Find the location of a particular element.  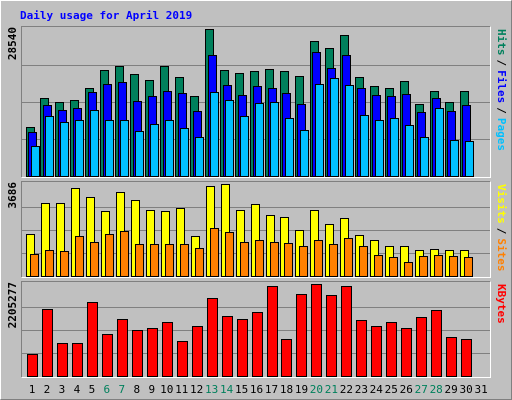

x-tick-label: 13 is located at coordinates (211, 389).